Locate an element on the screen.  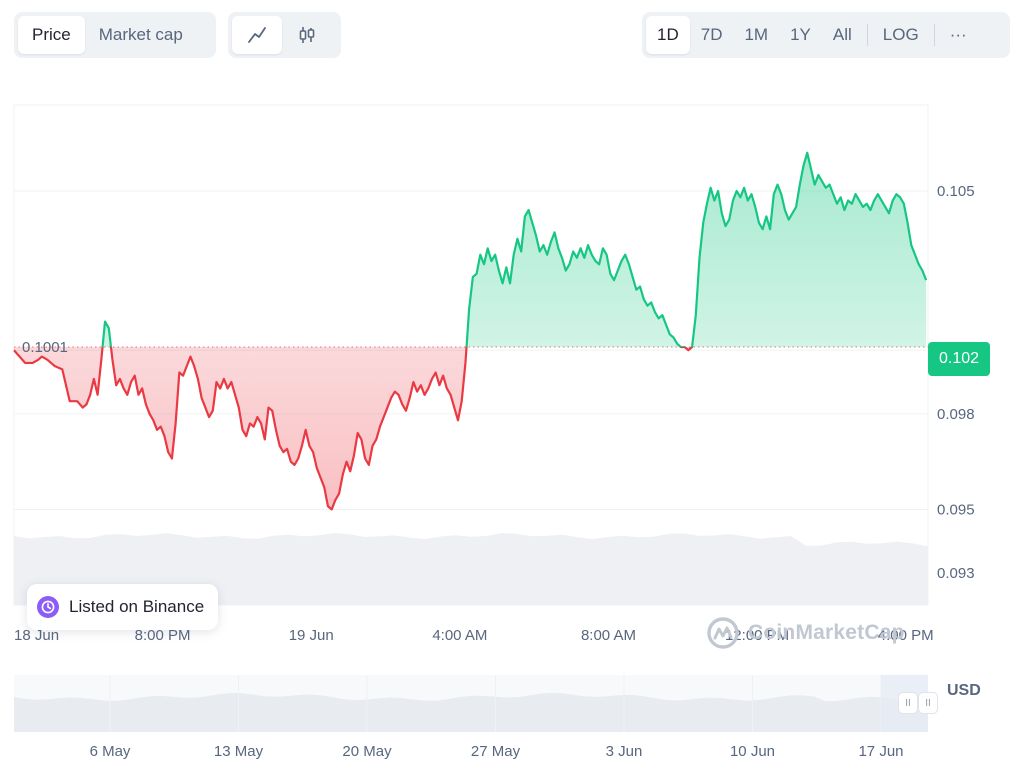
navigator-svg: 6 May 13 May 20 May 27 May 3 Jun 10 Jun 17 Jun is located at coordinates (471, 717).